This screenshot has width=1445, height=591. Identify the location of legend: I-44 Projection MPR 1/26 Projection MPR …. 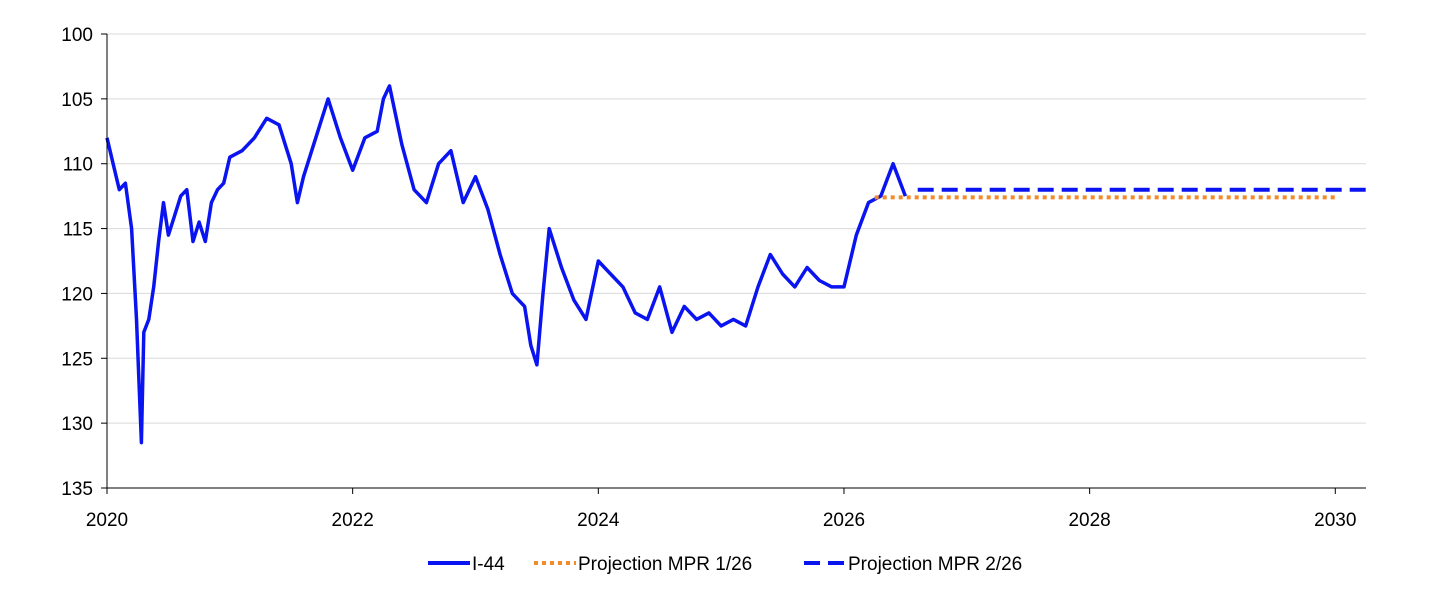
(725, 564).